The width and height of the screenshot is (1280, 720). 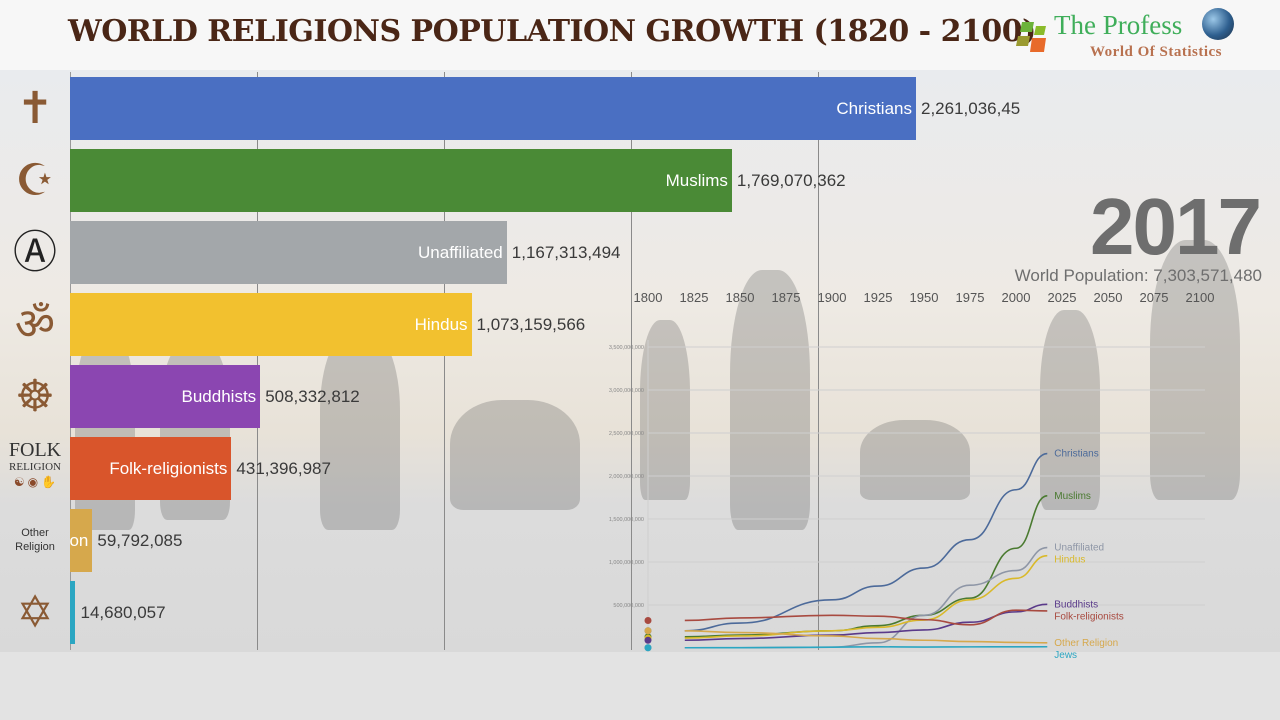 What do you see at coordinates (786, 297) in the screenshot?
I see `x-tick-label: 1875` at bounding box center [786, 297].